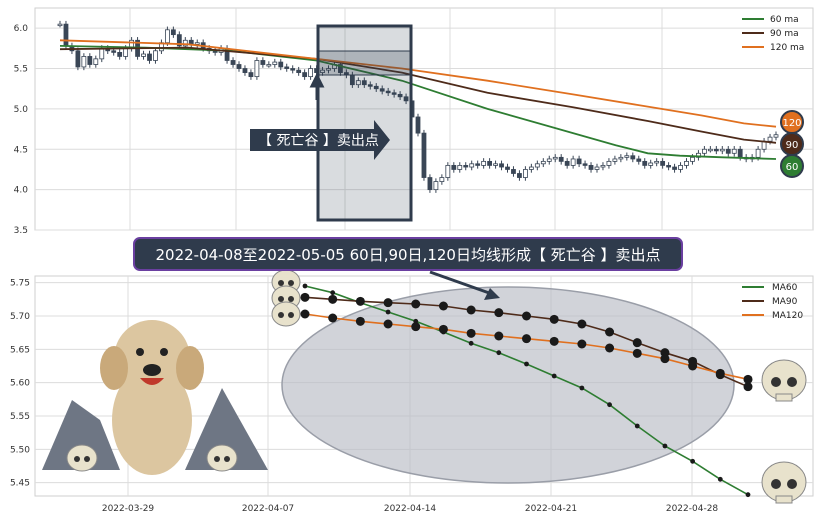  What do you see at coordinates (21, 150) in the screenshot?
I see `top-y-tick-label: 4.5` at bounding box center [21, 150].